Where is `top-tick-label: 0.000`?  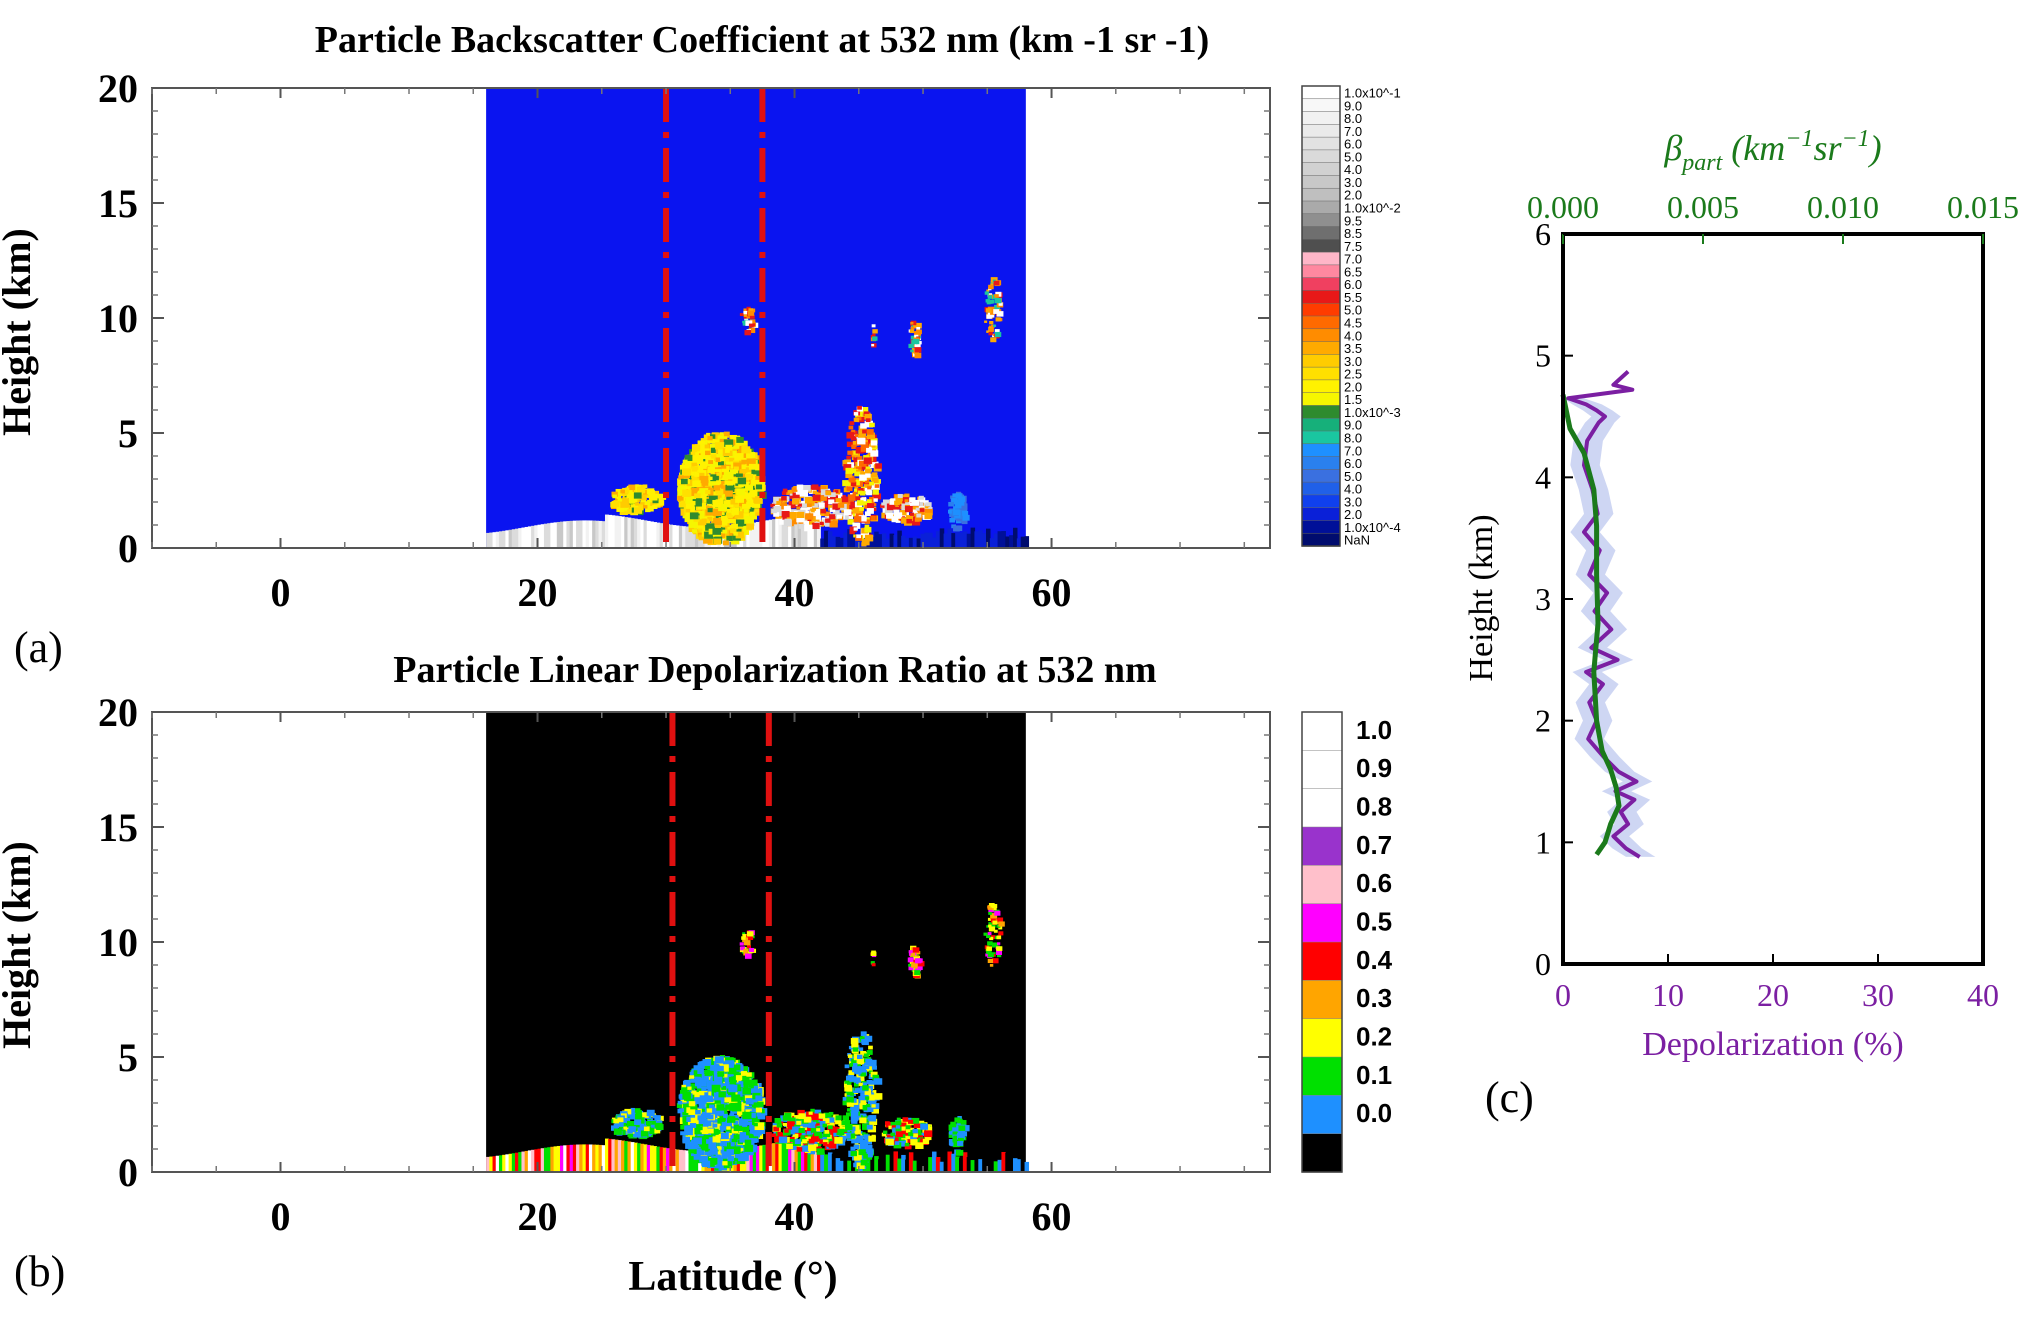
top-tick-label: 0.000 is located at coordinates (1563, 207).